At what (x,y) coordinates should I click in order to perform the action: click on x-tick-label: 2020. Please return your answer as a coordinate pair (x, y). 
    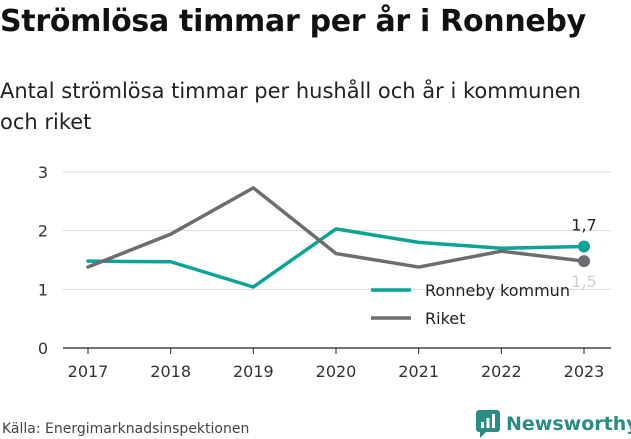
    Looking at the image, I should click on (336, 371).